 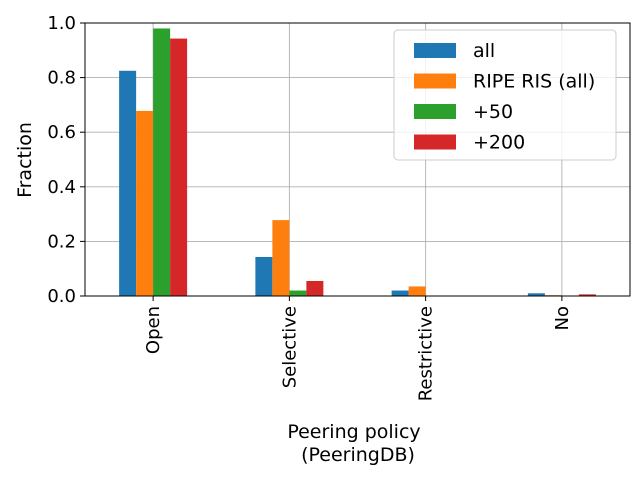 I want to click on legend-box, so click(x=505, y=95).